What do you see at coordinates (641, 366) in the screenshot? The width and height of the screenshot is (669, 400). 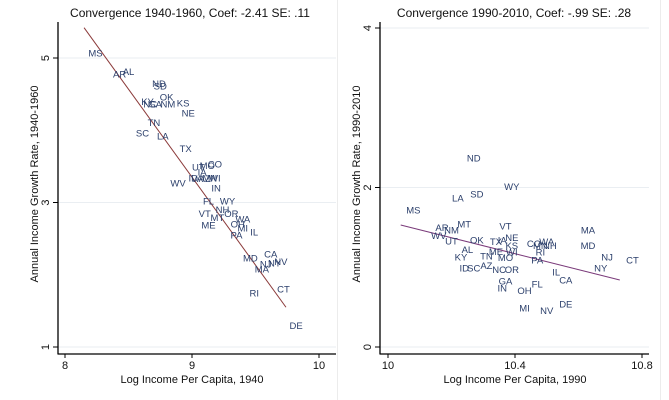 I see `x-tick-label: 10.8` at bounding box center [641, 366].